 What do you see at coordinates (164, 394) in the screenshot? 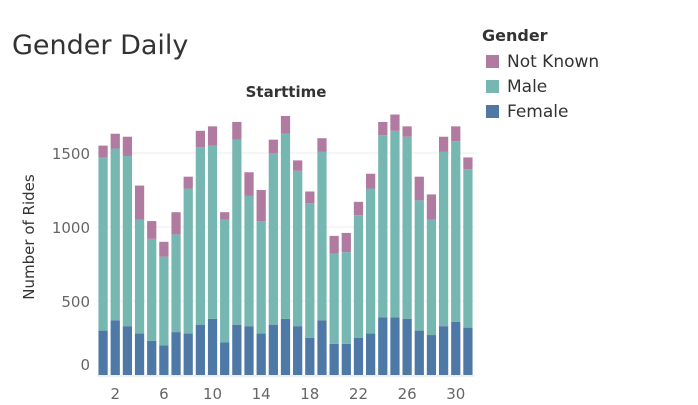
I see `x-tick-label: 6` at bounding box center [164, 394].